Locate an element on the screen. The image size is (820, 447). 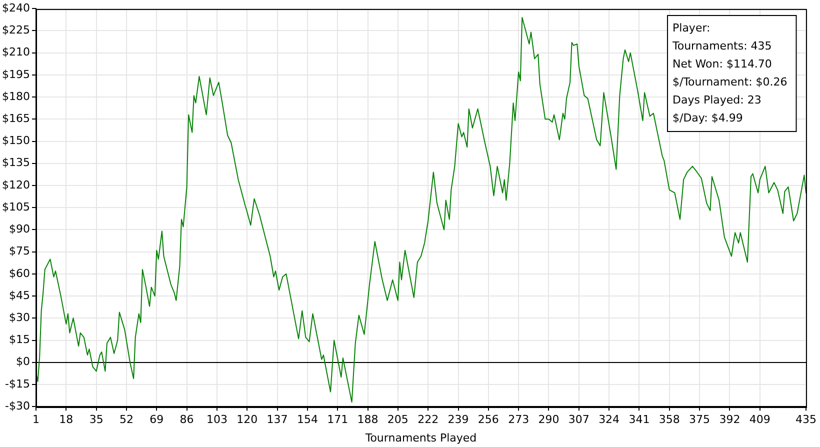
annotation: Tournaments: 435 is located at coordinates (722, 45).